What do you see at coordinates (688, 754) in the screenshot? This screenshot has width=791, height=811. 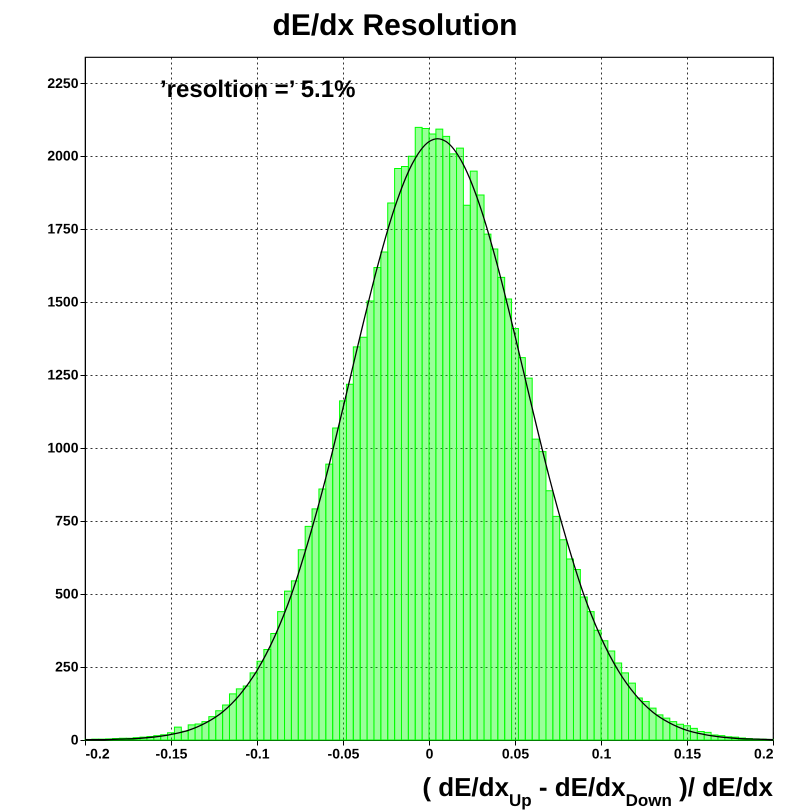 I see `x-tick-label: 0.15` at bounding box center [688, 754].